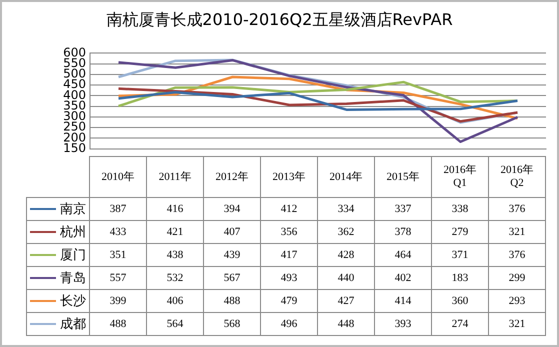 The image size is (559, 347). I want to click on data-label: 279, so click(460, 232).